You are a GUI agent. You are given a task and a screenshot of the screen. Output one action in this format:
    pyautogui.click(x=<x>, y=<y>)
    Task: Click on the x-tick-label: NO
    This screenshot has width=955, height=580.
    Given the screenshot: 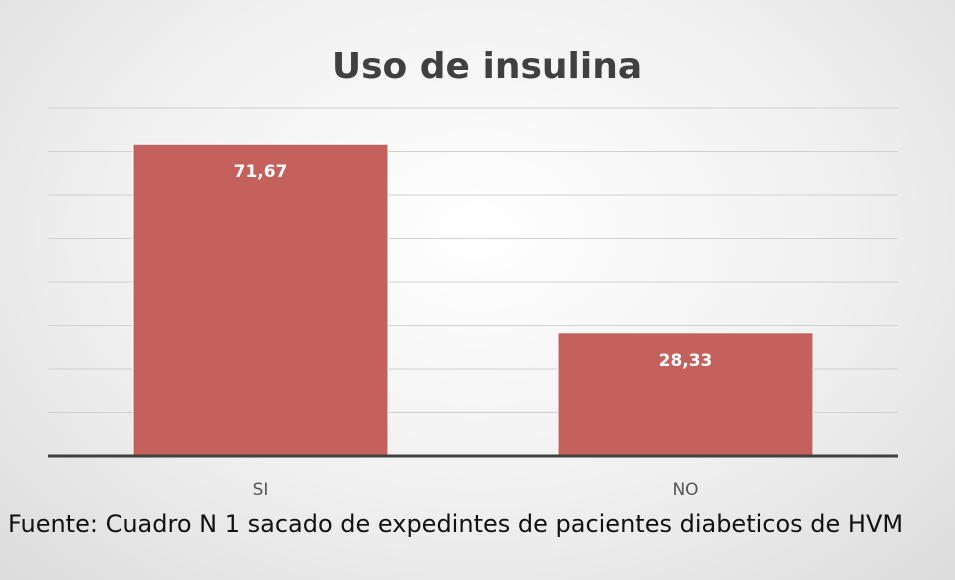 What is the action you would take?
    pyautogui.click(x=685, y=490)
    